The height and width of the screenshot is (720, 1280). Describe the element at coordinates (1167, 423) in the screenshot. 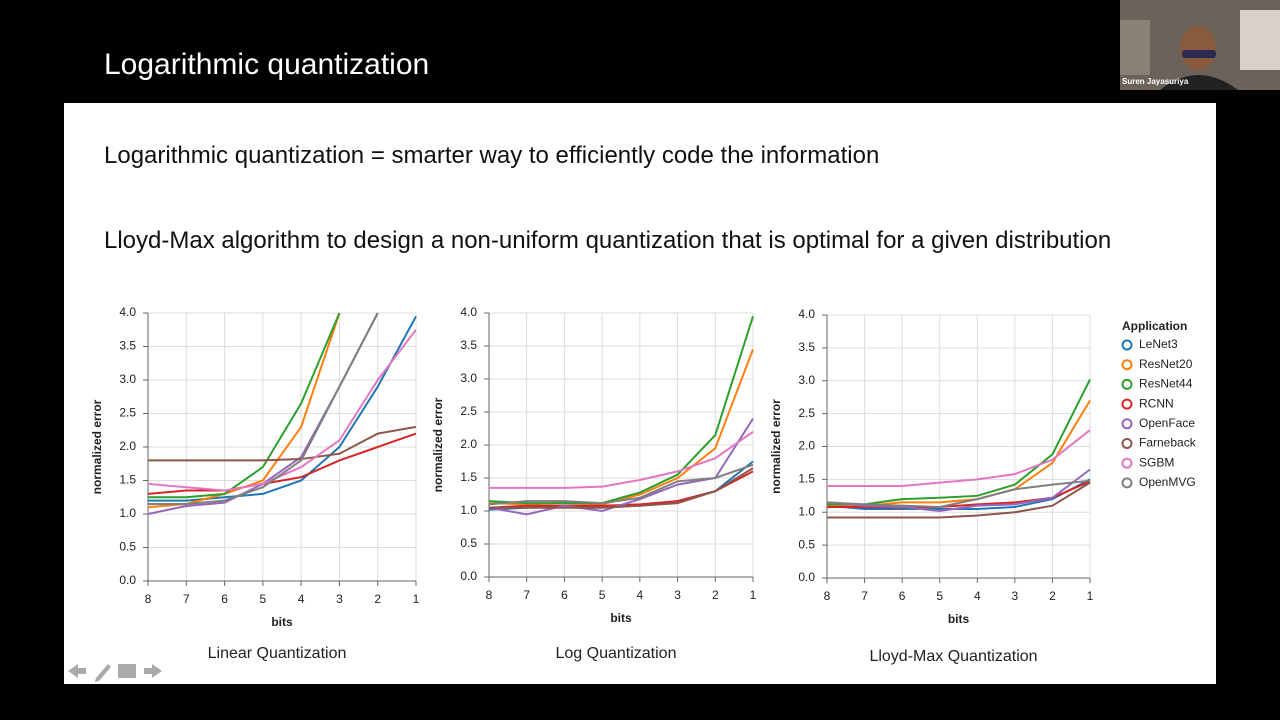

I see `legend-label: OpenFace` at that location.